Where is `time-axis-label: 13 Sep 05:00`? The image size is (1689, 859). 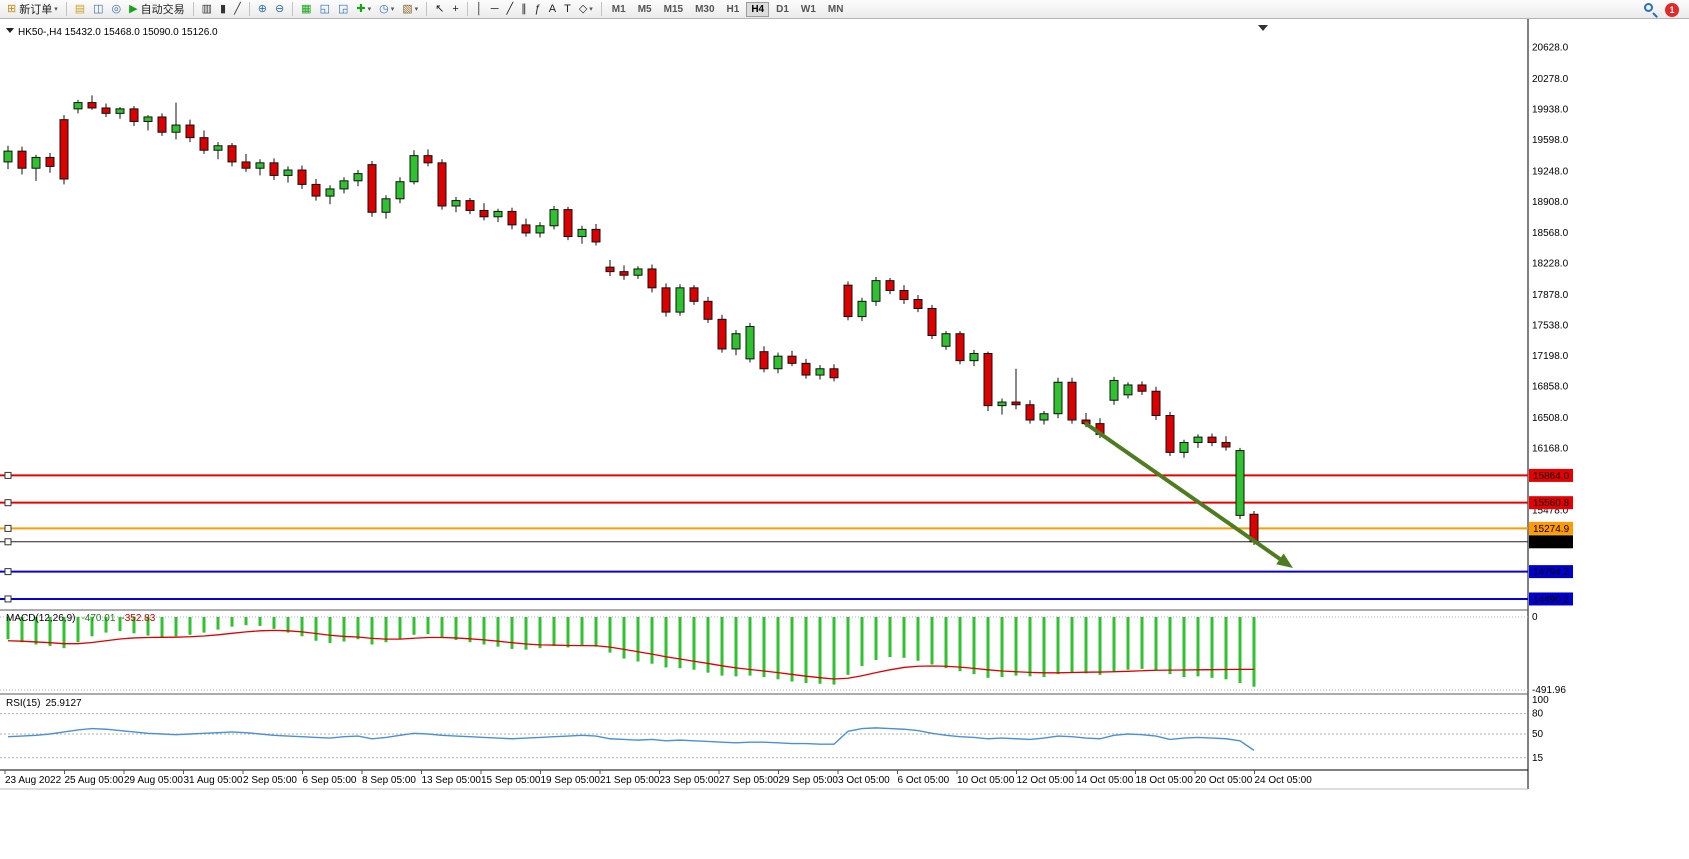 time-axis-label: 13 Sep 05:00 is located at coordinates (452, 780).